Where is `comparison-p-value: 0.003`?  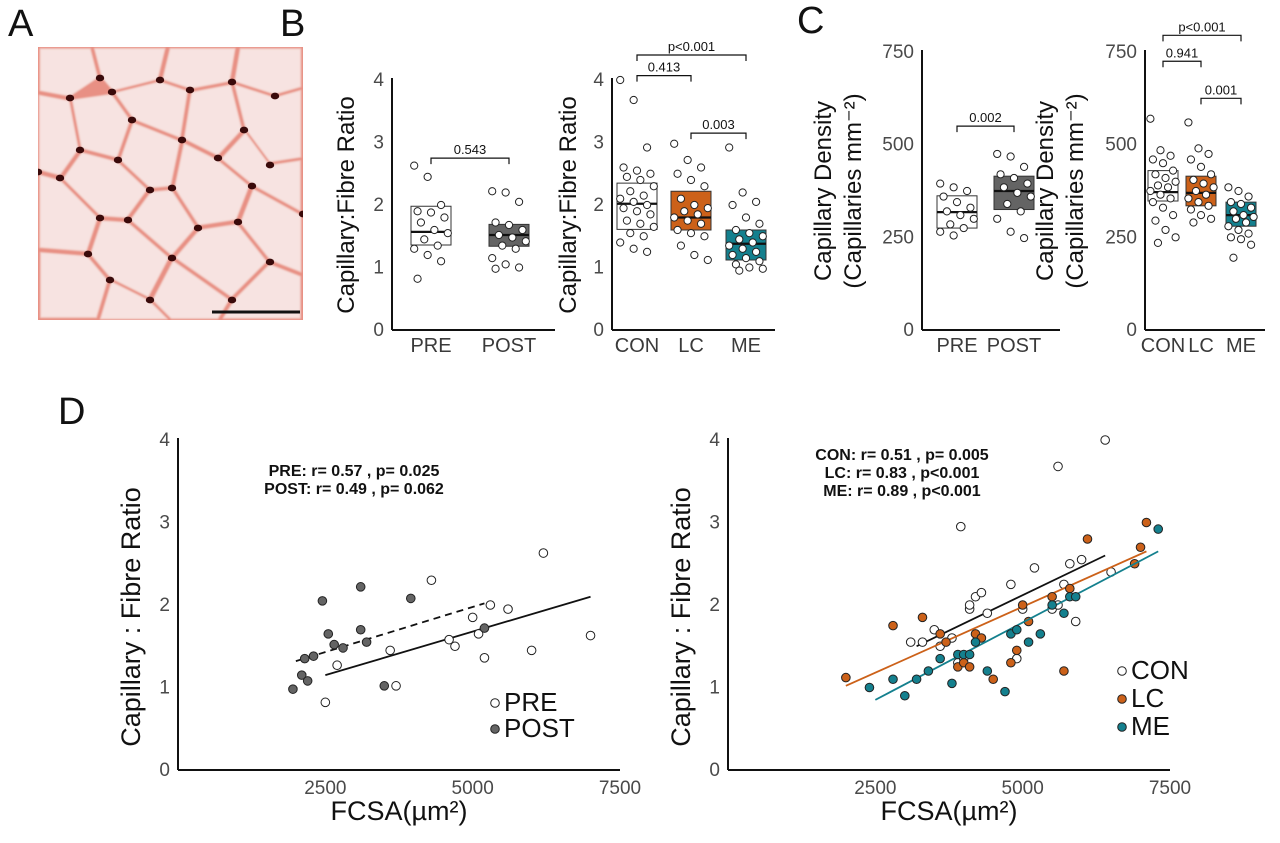 comparison-p-value: 0.003 is located at coordinates (718, 124).